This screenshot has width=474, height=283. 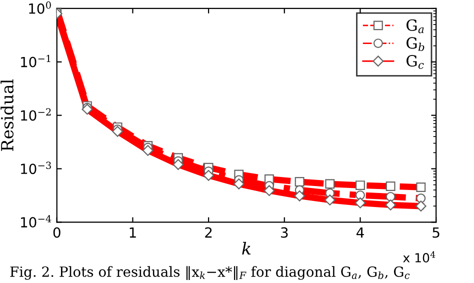 What do you see at coordinates (36, 114) in the screenshot?
I see `y-tick-label: 10$^{−2}$` at bounding box center [36, 114].